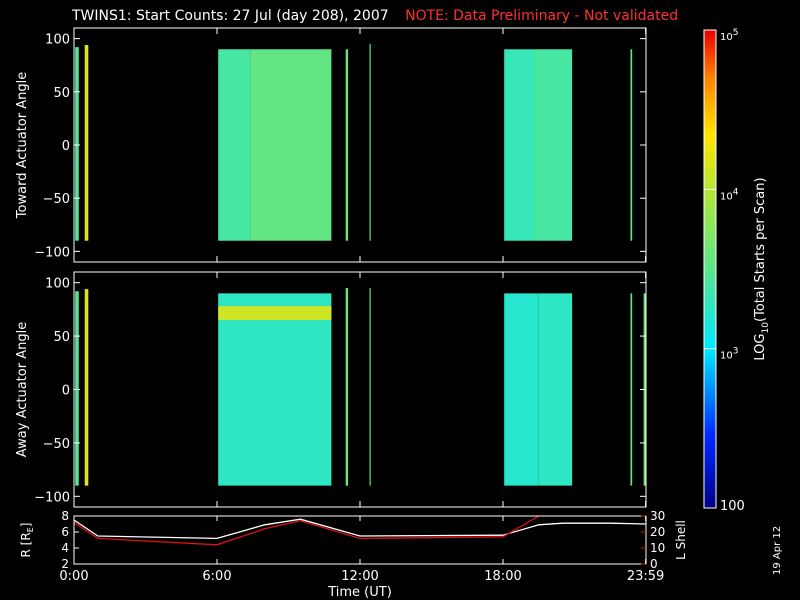  What do you see at coordinates (57, 284) in the screenshot?
I see `away-panel-ytick-label-0: 100` at bounding box center [57, 284].